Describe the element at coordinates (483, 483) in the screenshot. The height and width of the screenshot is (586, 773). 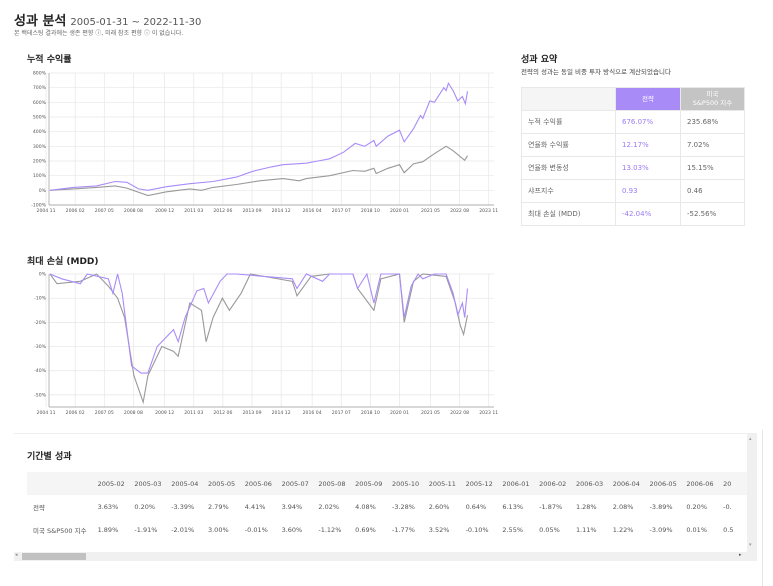
I see `month-header: 2005-12` at that location.